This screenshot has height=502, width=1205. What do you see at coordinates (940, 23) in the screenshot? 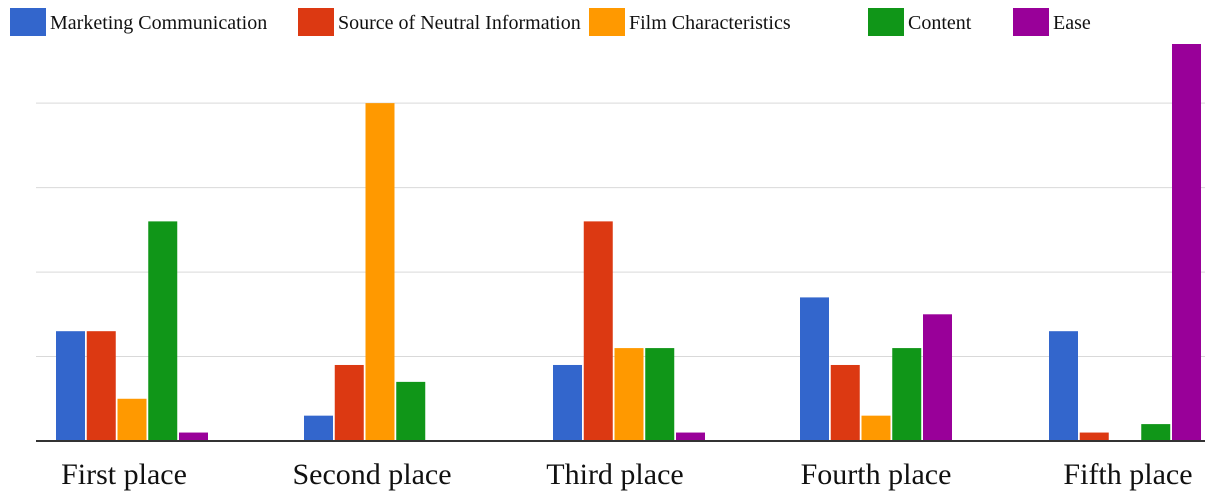
I see `legend-label: Content` at bounding box center [940, 23].